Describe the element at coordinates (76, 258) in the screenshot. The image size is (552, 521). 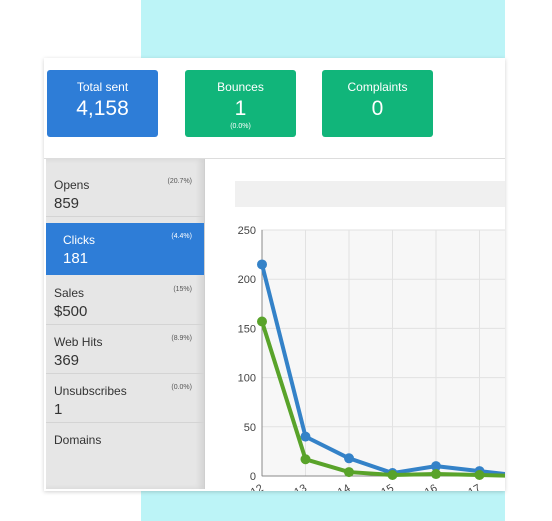
I see `sidebar-item-value: 181` at that location.